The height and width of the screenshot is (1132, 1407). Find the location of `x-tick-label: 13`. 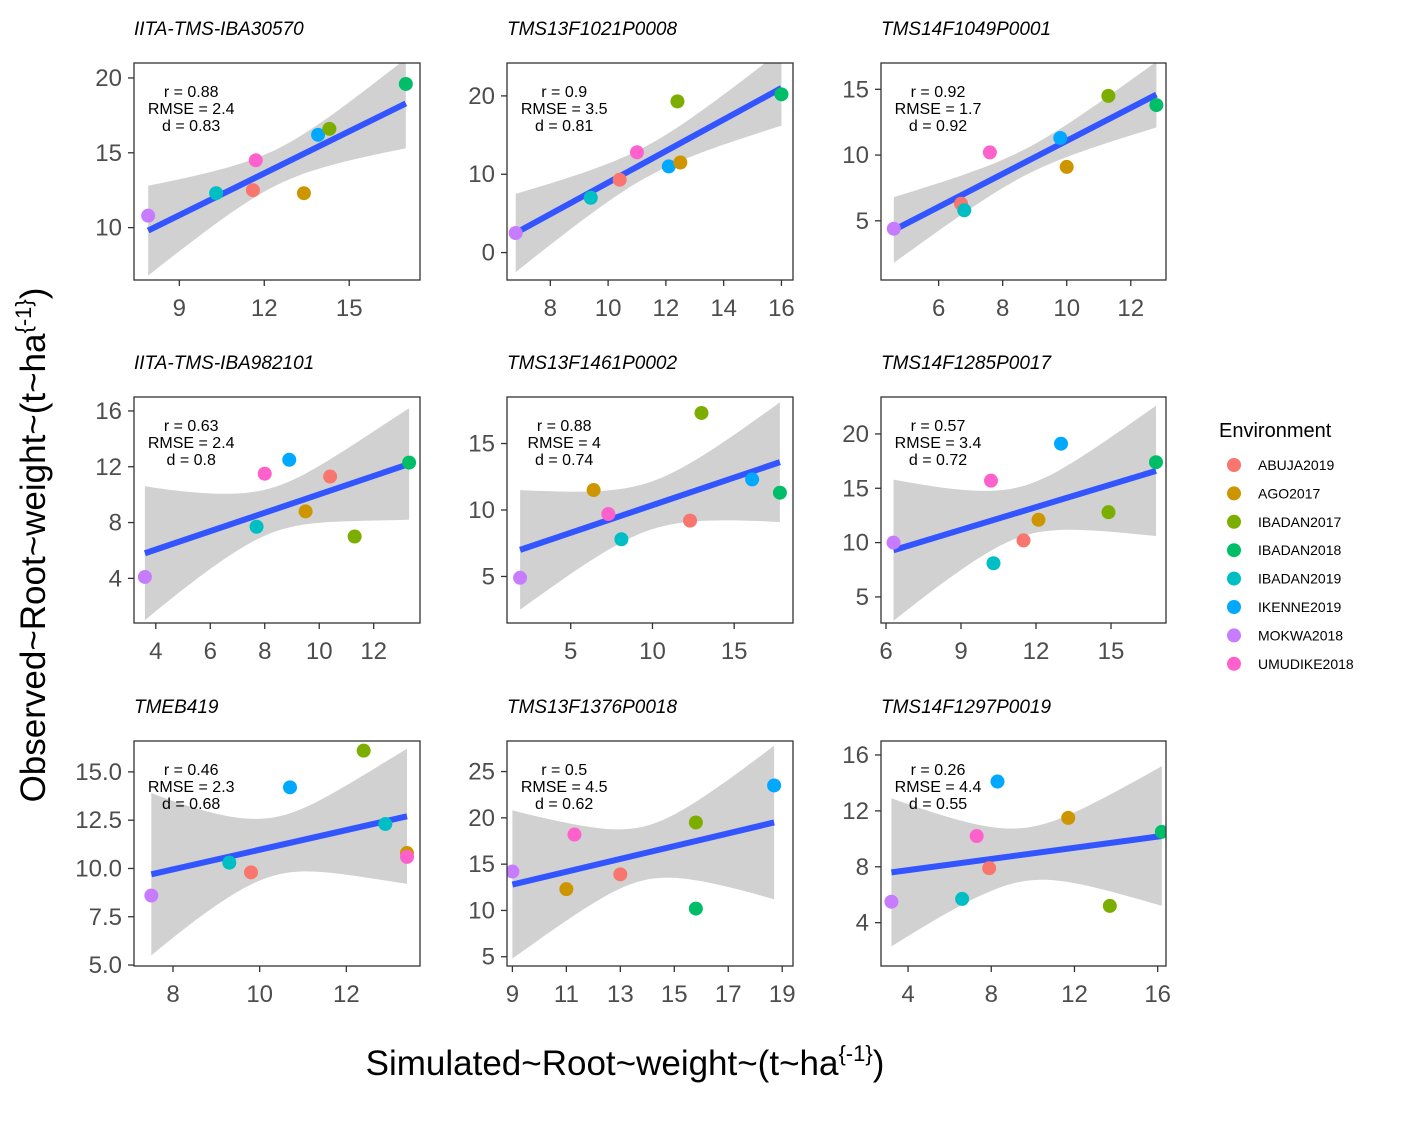

x-tick-label: 13 is located at coordinates (620, 994).